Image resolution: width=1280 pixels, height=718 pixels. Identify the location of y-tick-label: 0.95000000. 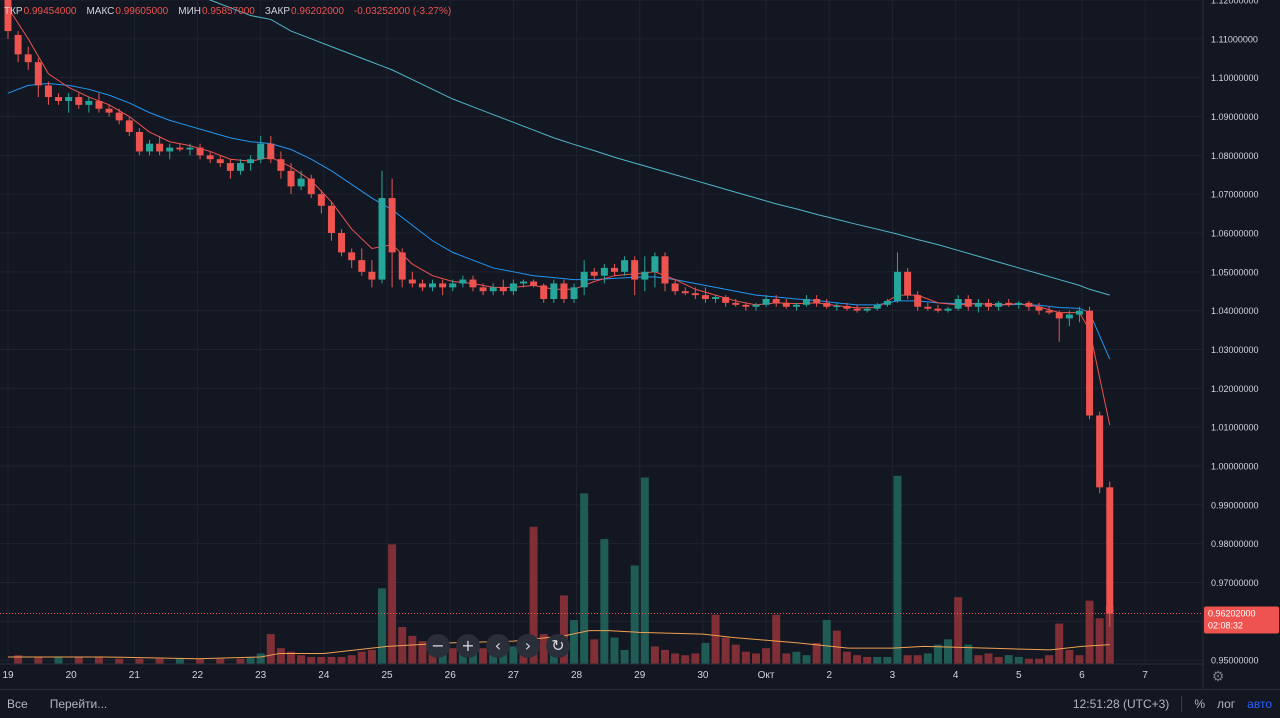
(1235, 661).